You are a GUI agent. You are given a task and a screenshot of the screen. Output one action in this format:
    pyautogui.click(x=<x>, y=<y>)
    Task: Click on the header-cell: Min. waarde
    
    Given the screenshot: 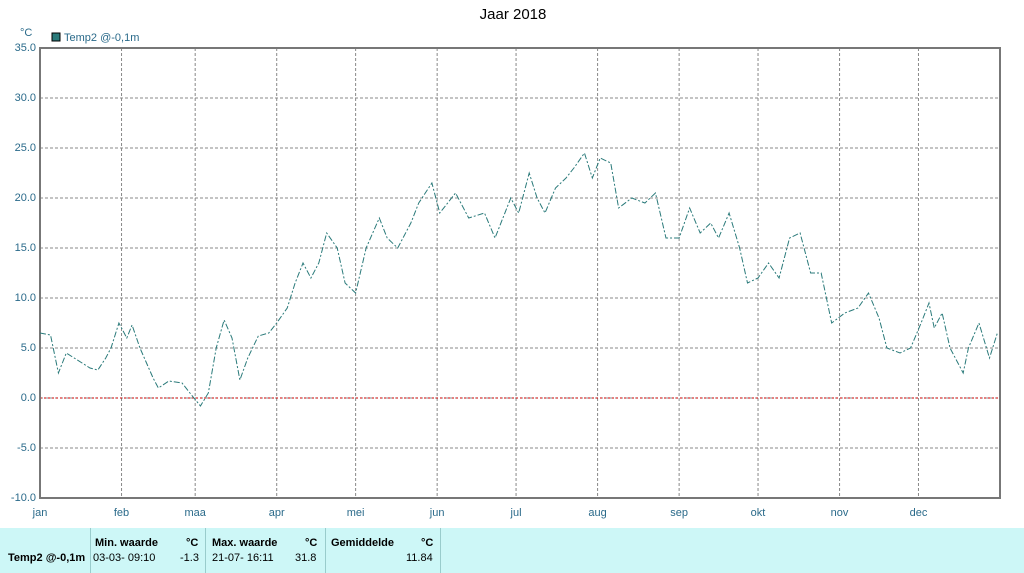 What is the action you would take?
    pyautogui.click(x=126, y=543)
    